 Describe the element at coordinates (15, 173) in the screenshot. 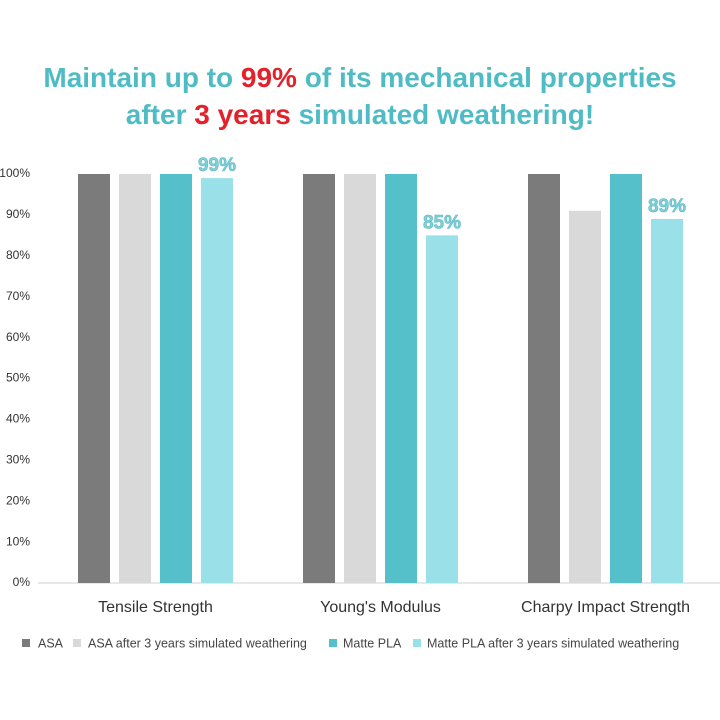

I see `y-tick-label: 100%` at that location.